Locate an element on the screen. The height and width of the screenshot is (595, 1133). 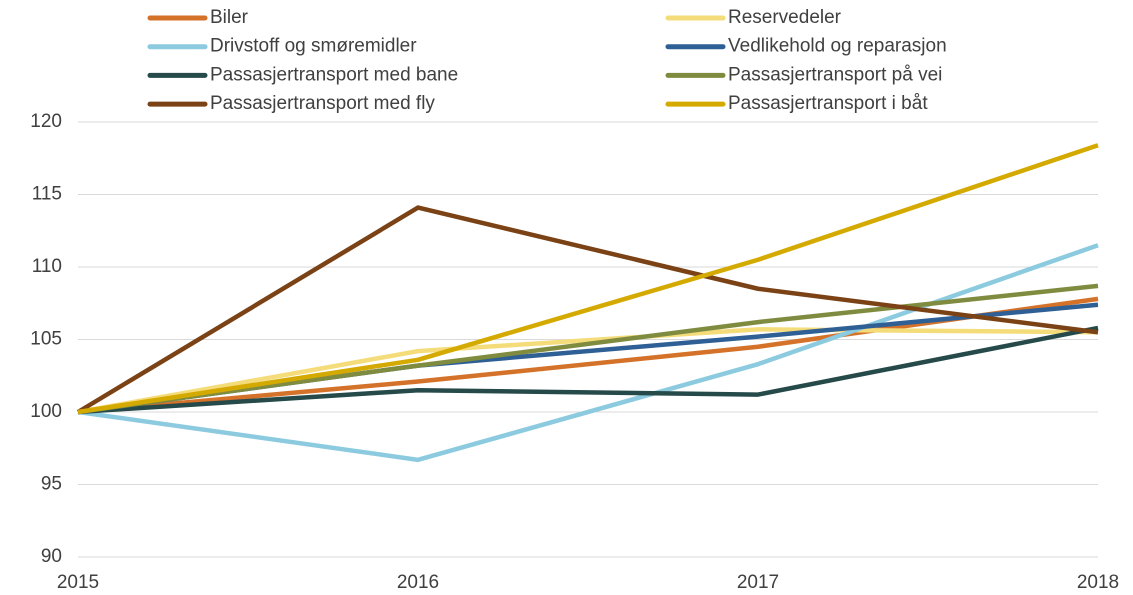
legend-label: Passasjertransport med fly is located at coordinates (322, 103).